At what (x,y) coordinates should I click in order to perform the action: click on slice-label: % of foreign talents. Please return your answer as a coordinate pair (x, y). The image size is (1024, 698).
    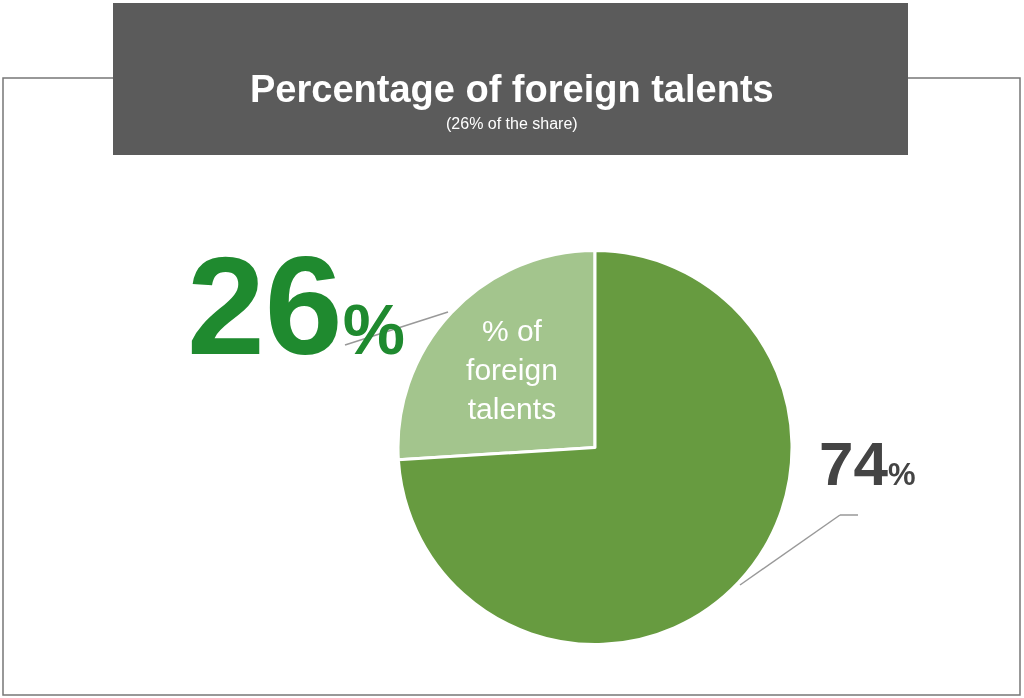
    Looking at the image, I should click on (512, 369).